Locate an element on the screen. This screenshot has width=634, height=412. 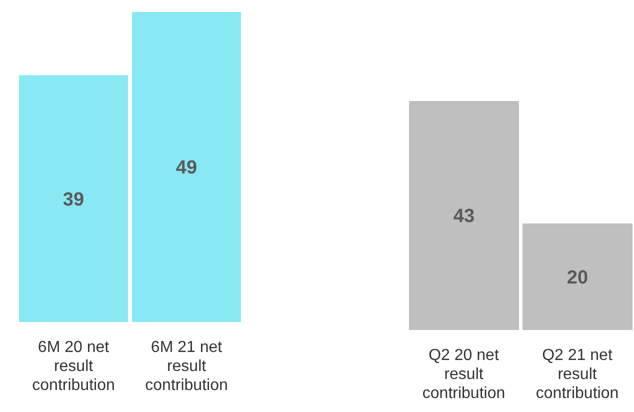
data-label: 20 is located at coordinates (577, 277).